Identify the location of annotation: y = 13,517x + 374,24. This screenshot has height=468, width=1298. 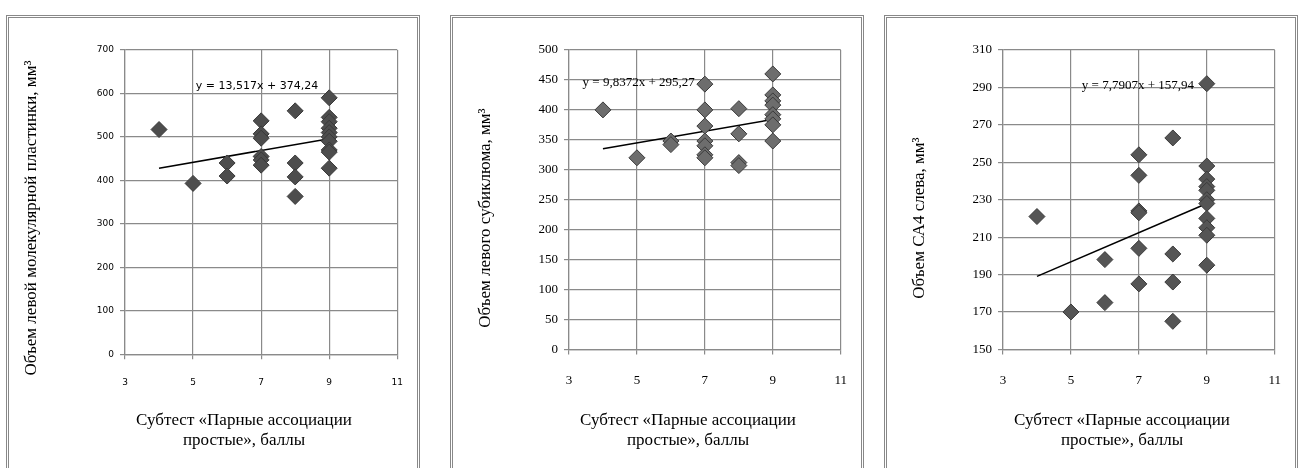
(257, 86).